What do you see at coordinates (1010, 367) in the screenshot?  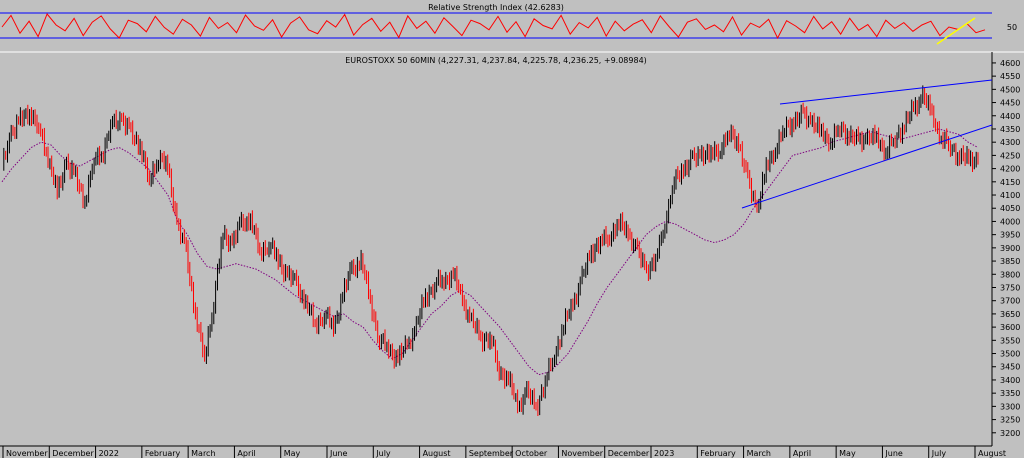 I see `y-tick-label: 3450` at bounding box center [1010, 367].